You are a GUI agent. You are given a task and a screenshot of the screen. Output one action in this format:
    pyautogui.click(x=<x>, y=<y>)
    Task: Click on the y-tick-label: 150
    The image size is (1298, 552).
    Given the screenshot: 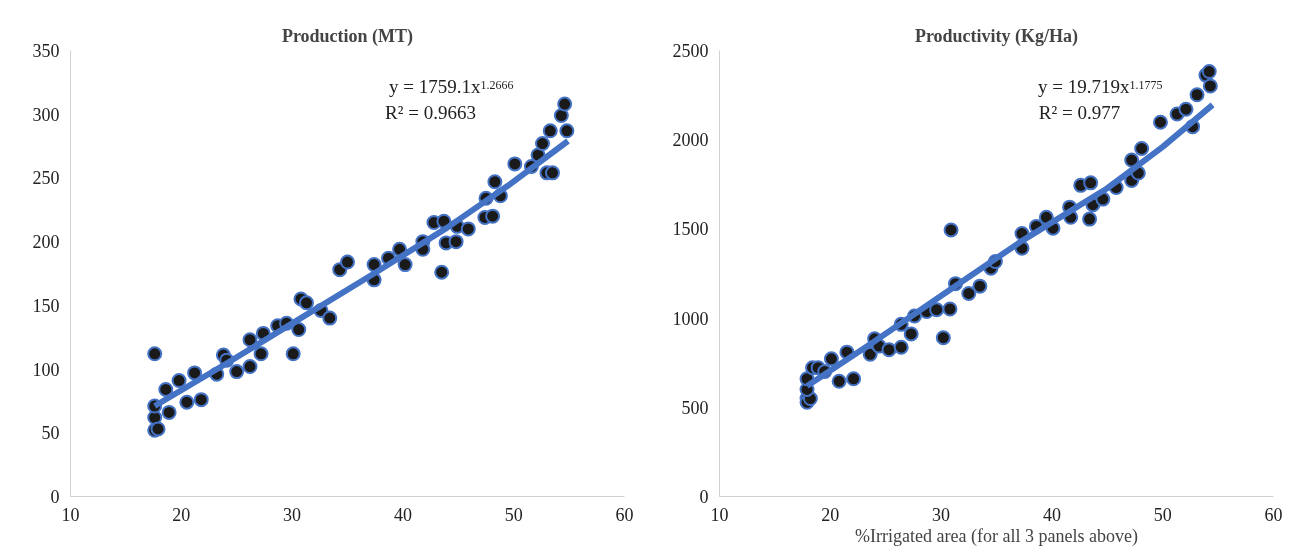 What is the action you would take?
    pyautogui.click(x=46, y=305)
    